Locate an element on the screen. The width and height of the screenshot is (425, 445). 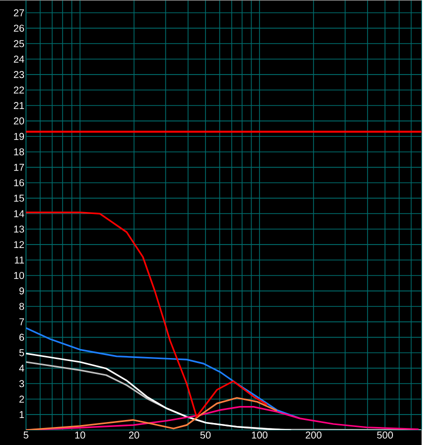
y-tick-label: 15 is located at coordinates (19, 198).